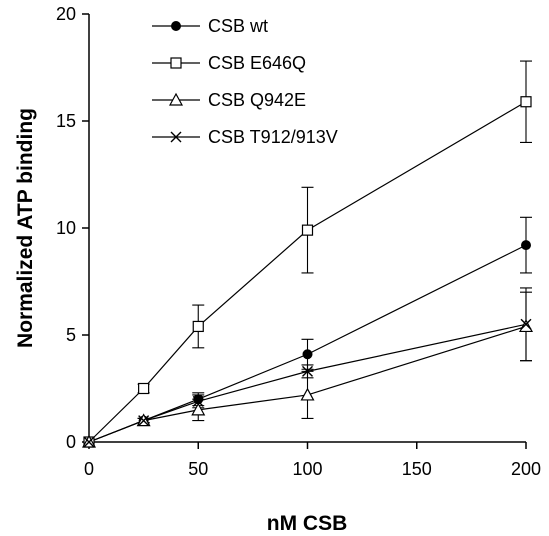 This screenshot has width=549, height=536. Describe the element at coordinates (71, 442) in the screenshot. I see `y-tick-label: 0` at that location.